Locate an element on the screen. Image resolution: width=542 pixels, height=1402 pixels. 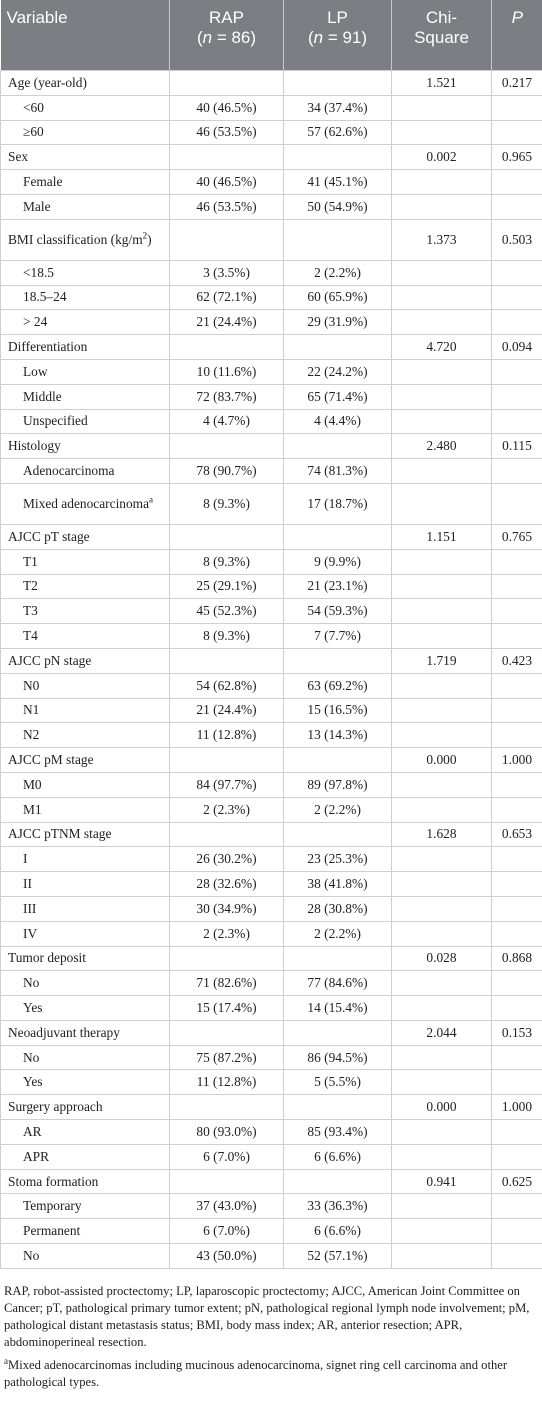
p-value-cell: 0.625 is located at coordinates (516, 1181).